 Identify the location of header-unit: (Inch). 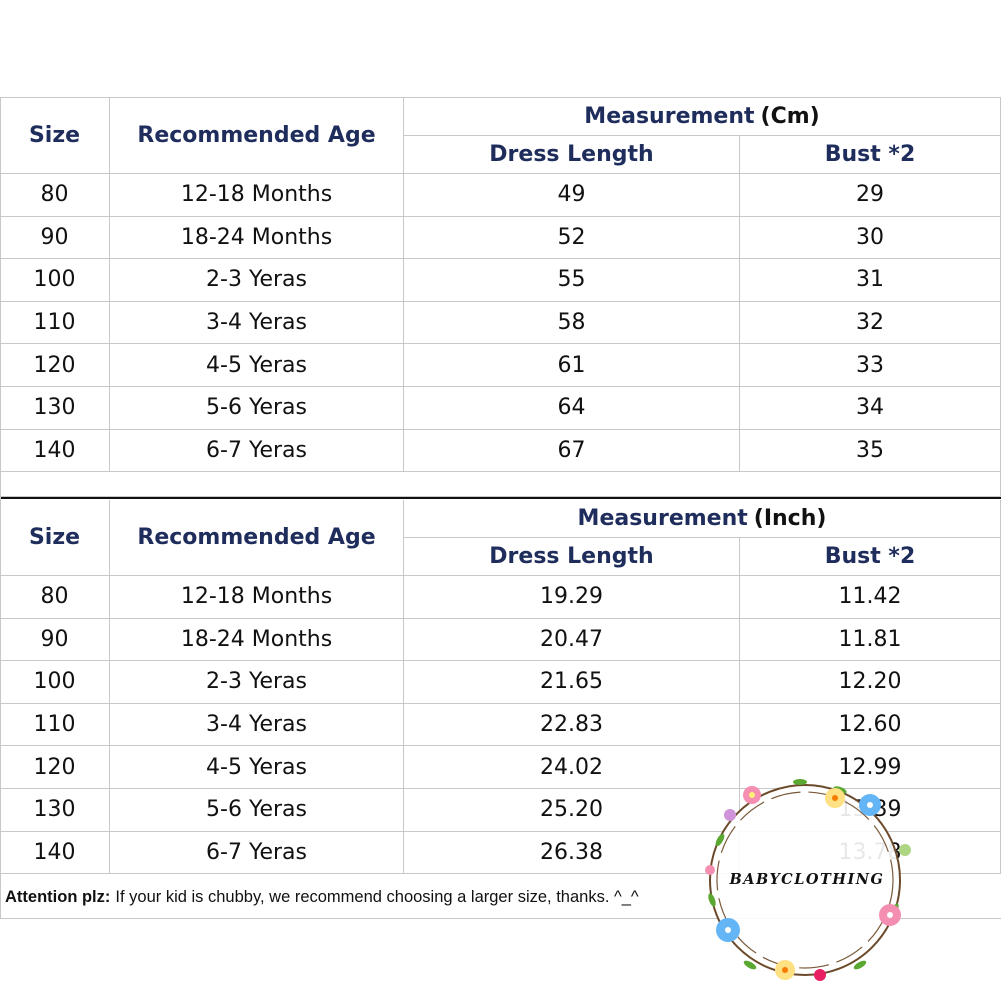
(790, 518).